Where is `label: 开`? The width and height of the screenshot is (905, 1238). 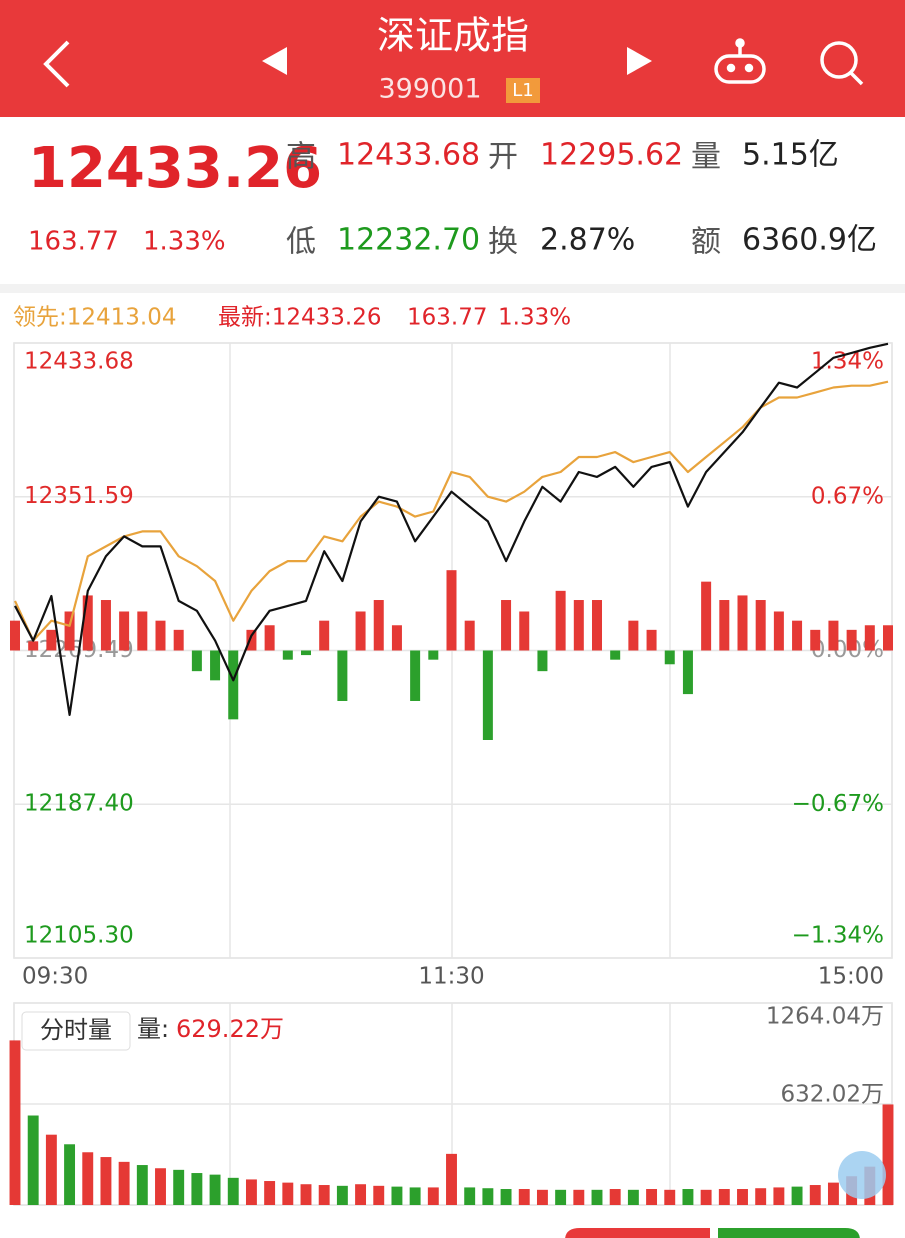 label: 开 is located at coordinates (503, 157).